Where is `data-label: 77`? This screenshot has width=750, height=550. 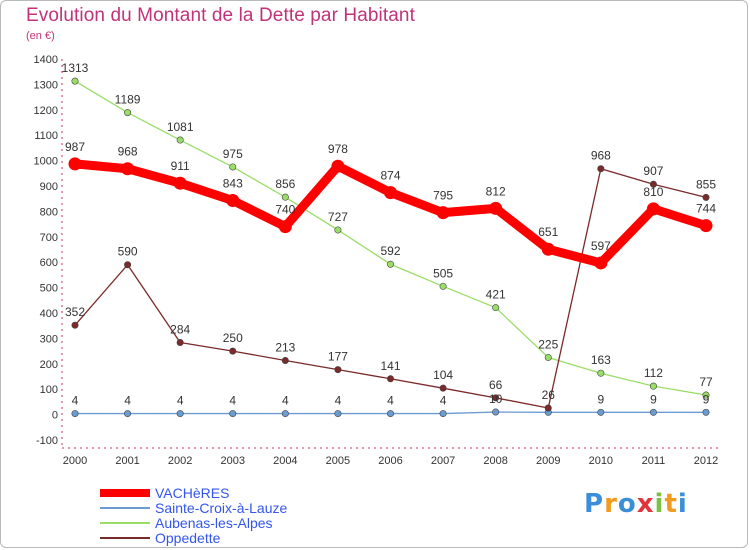
data-label: 77 is located at coordinates (706, 382).